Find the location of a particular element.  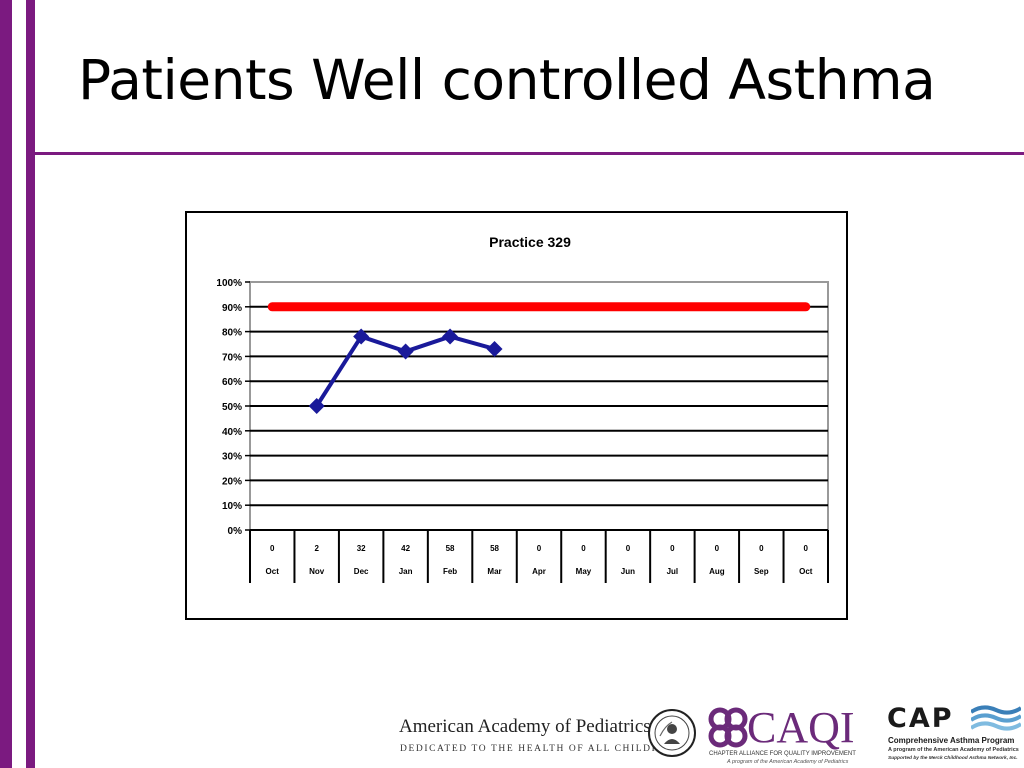

x-tick-label: Jun is located at coordinates (628, 571).